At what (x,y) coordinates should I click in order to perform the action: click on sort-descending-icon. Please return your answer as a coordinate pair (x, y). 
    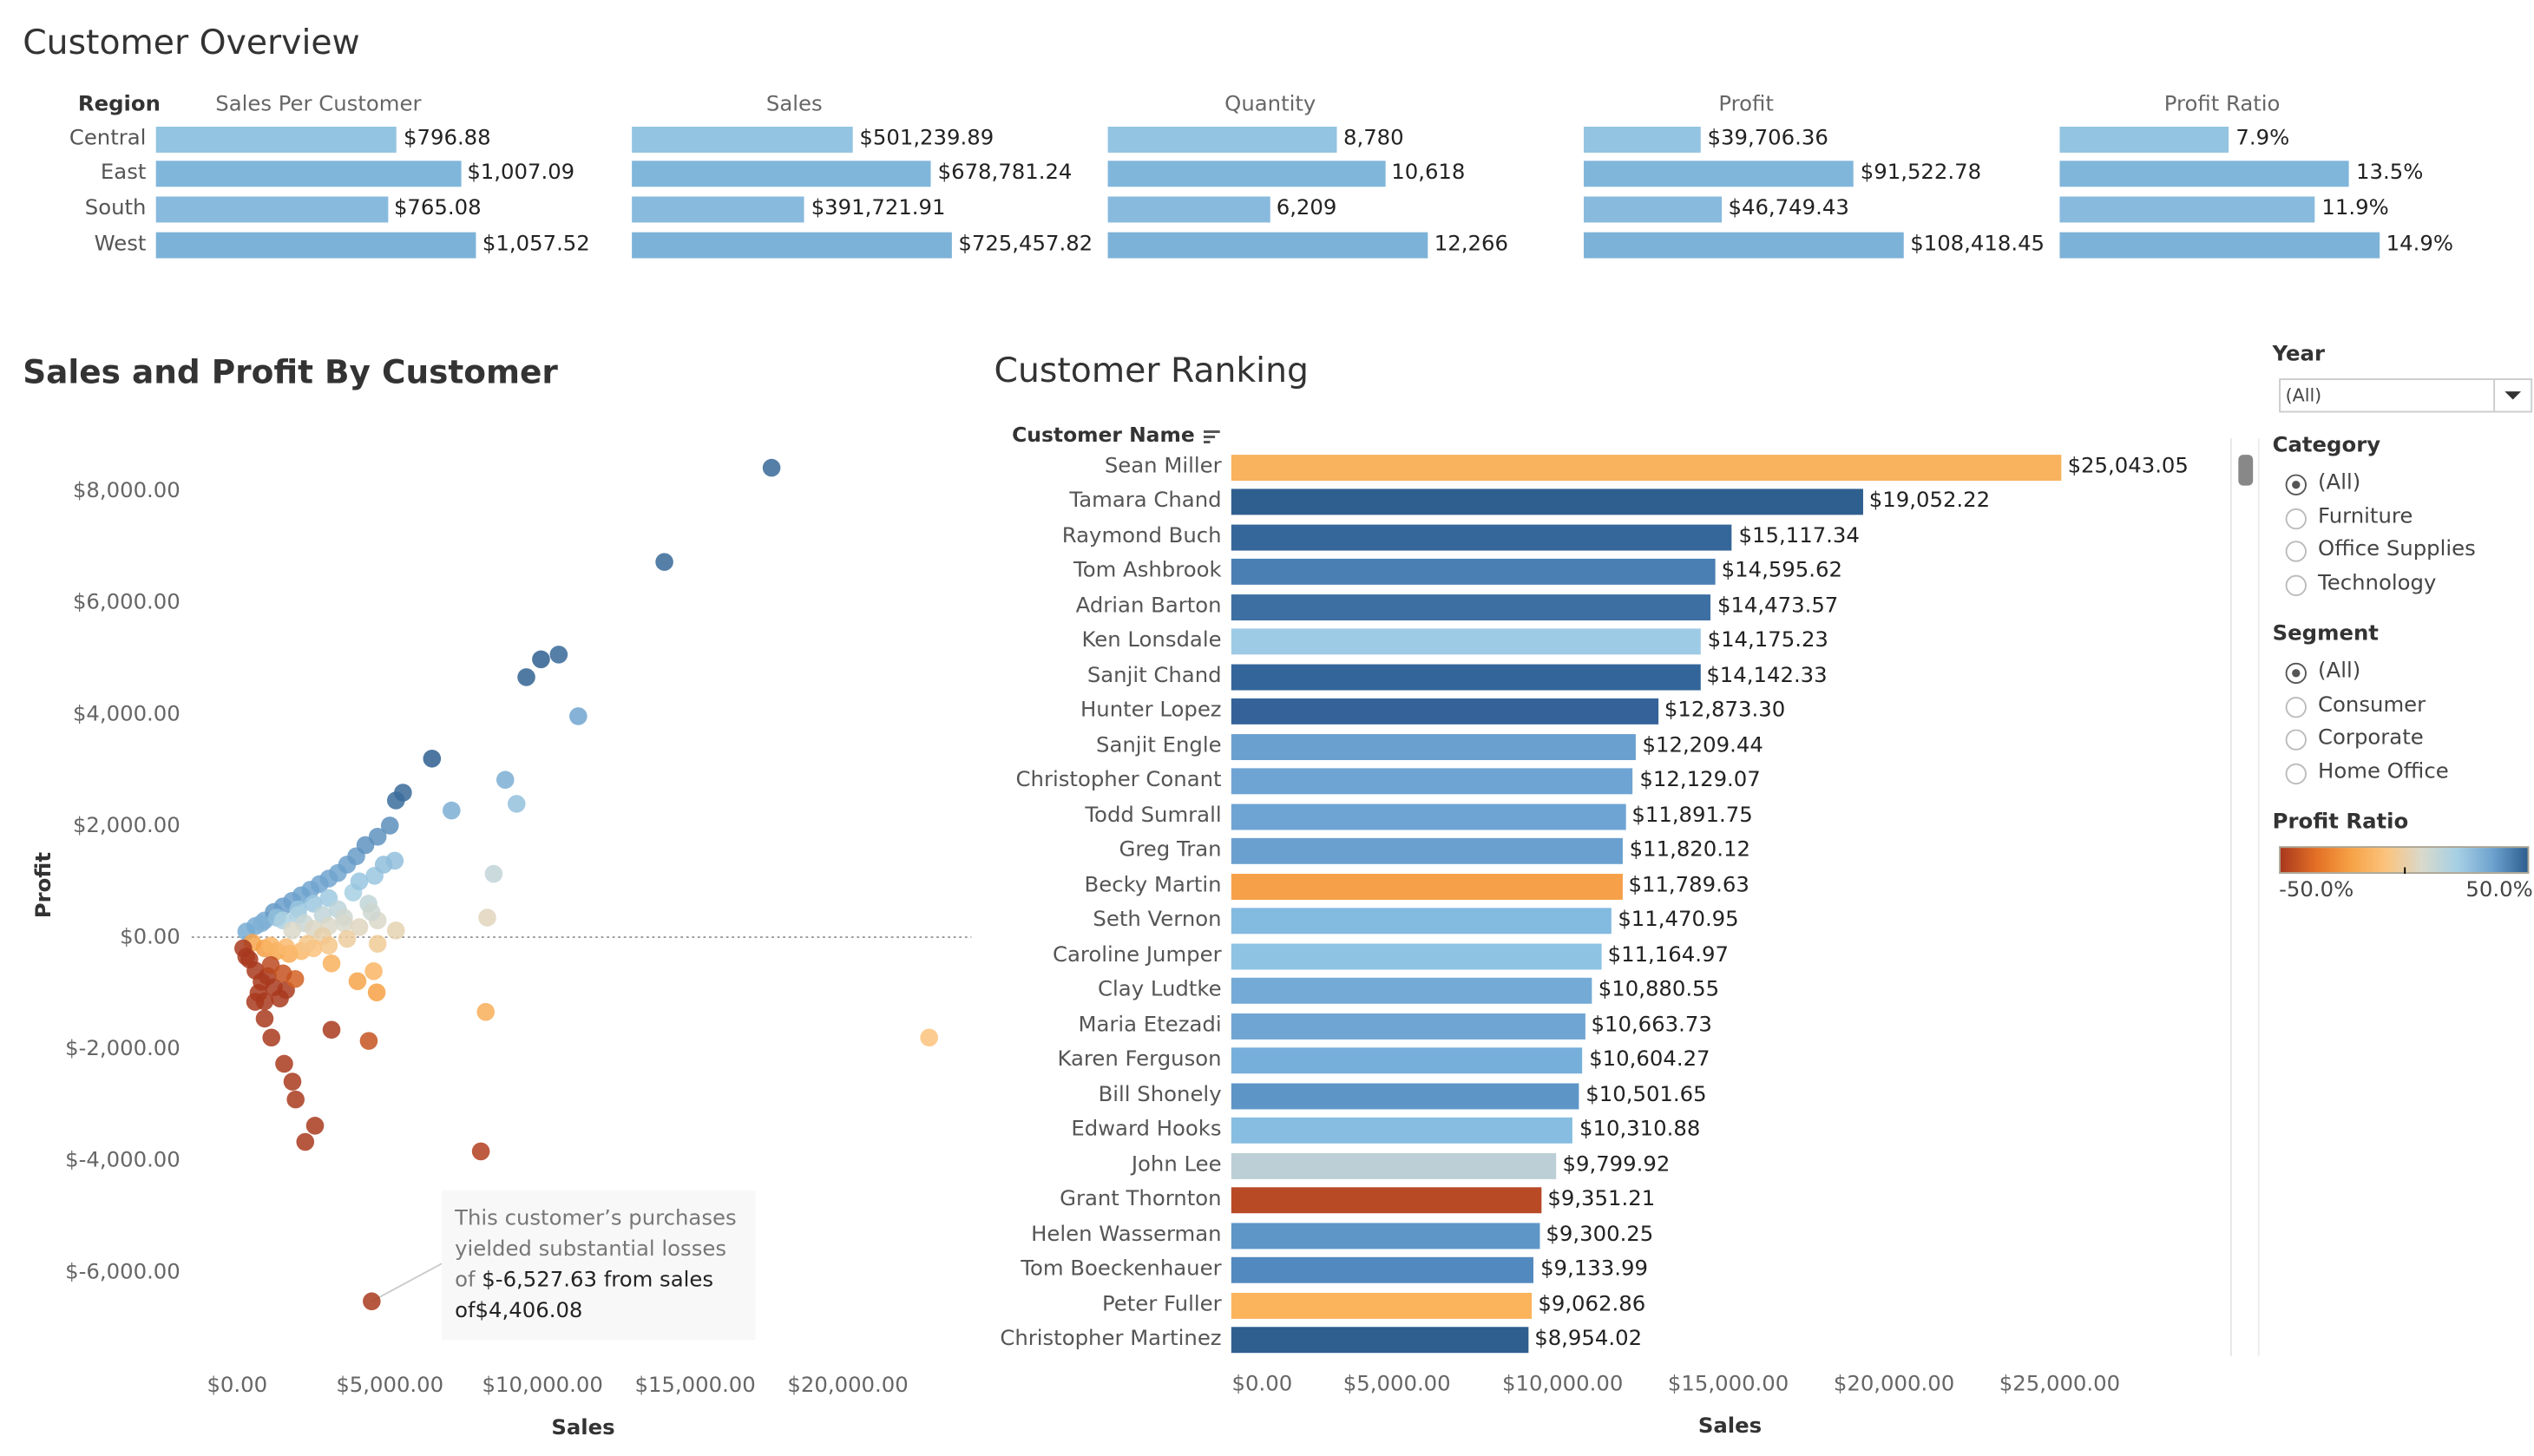
    Looking at the image, I should click on (1211, 436).